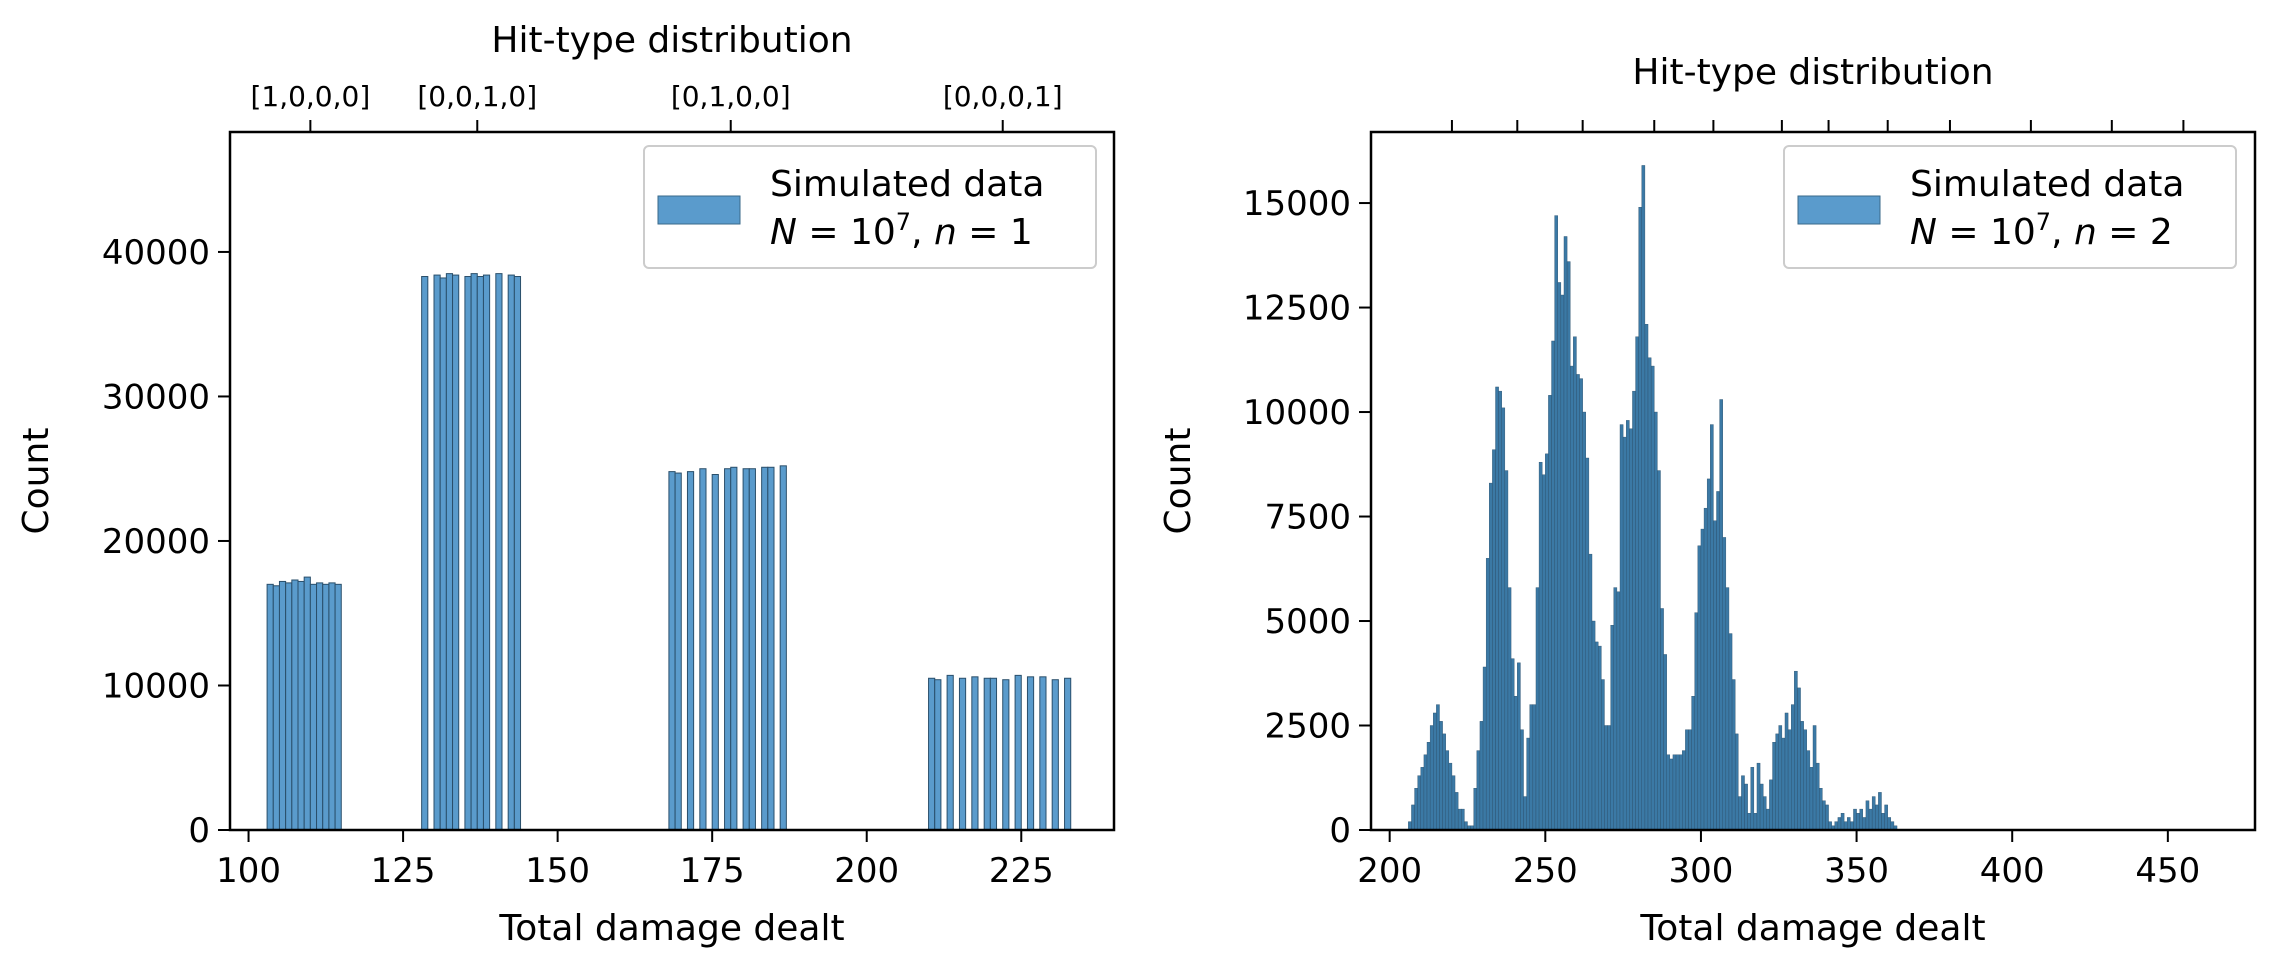 This screenshot has height=962, width=2273. Describe the element at coordinates (1389, 871) in the screenshot. I see `x-tick-label: 200` at that location.